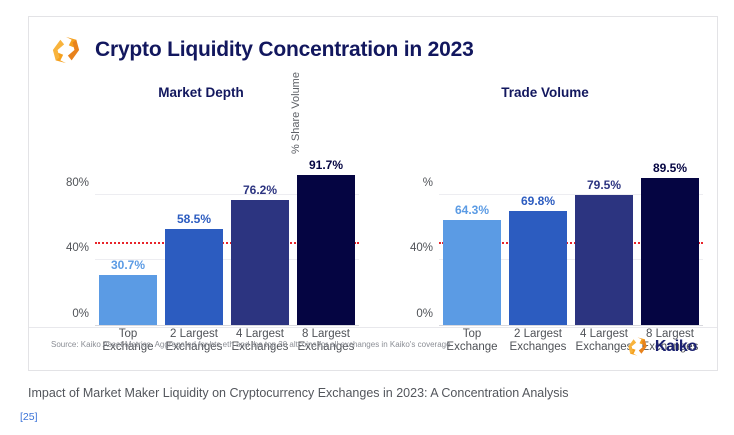 Image resolution: width=734 pixels, height=435 pixels. I want to click on bar-value-label: 58.5%, so click(193, 219).